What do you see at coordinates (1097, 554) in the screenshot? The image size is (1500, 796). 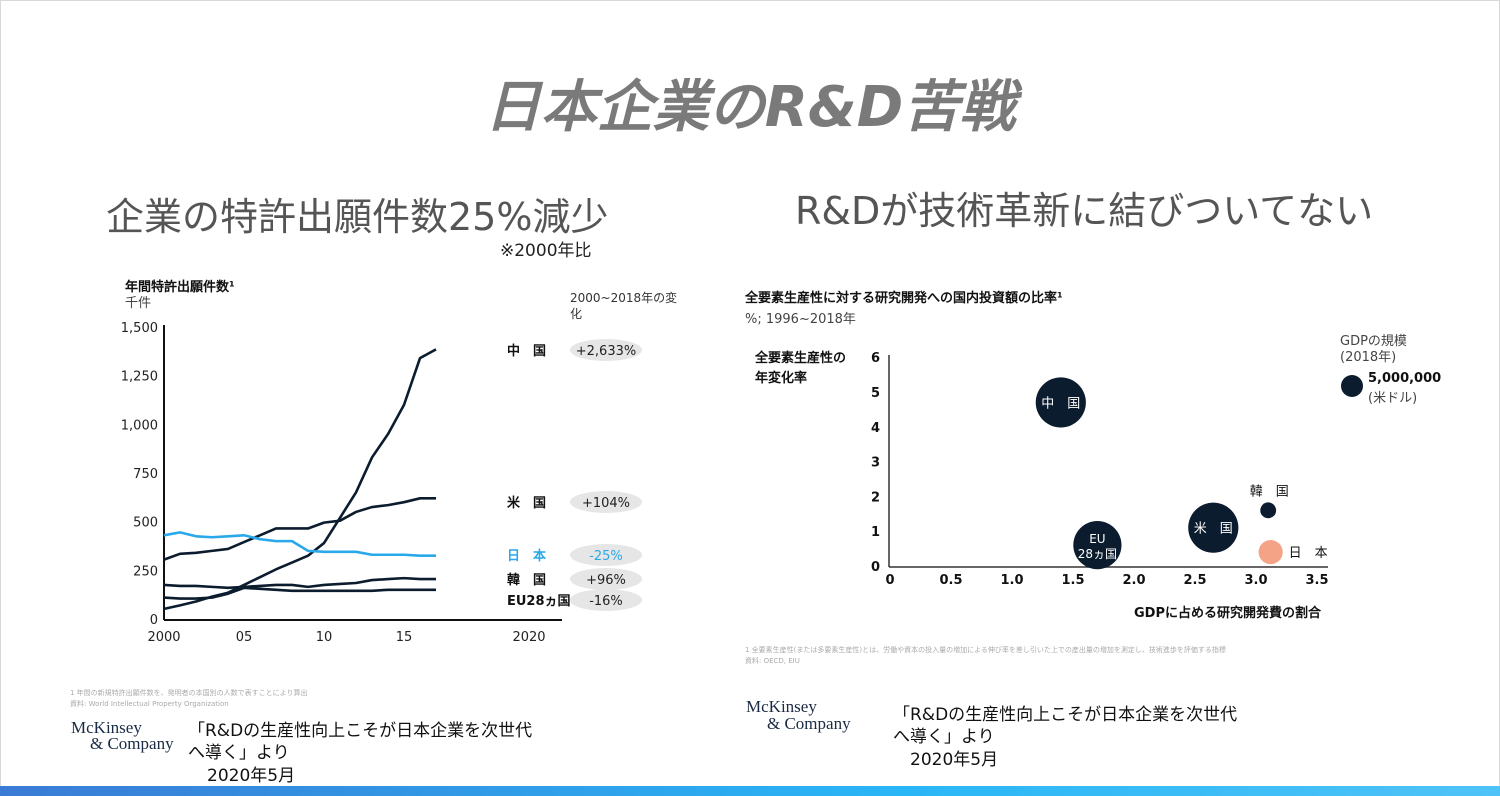 I see `bubble-label: 28ヵ国` at bounding box center [1097, 554].